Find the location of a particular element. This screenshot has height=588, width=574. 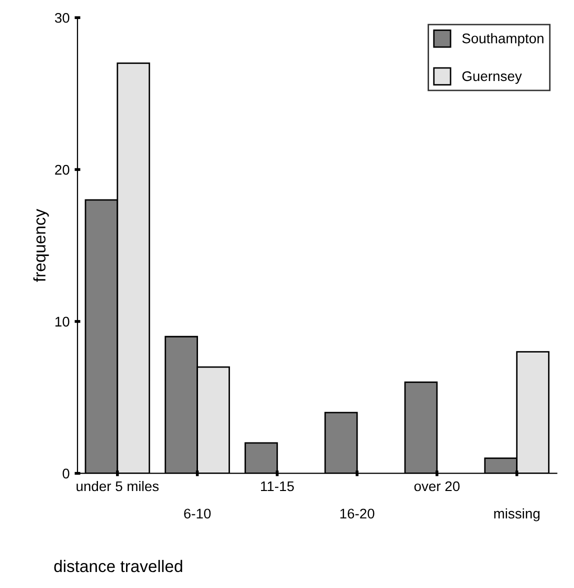

y-tick-label: 20 is located at coordinates (62, 169).